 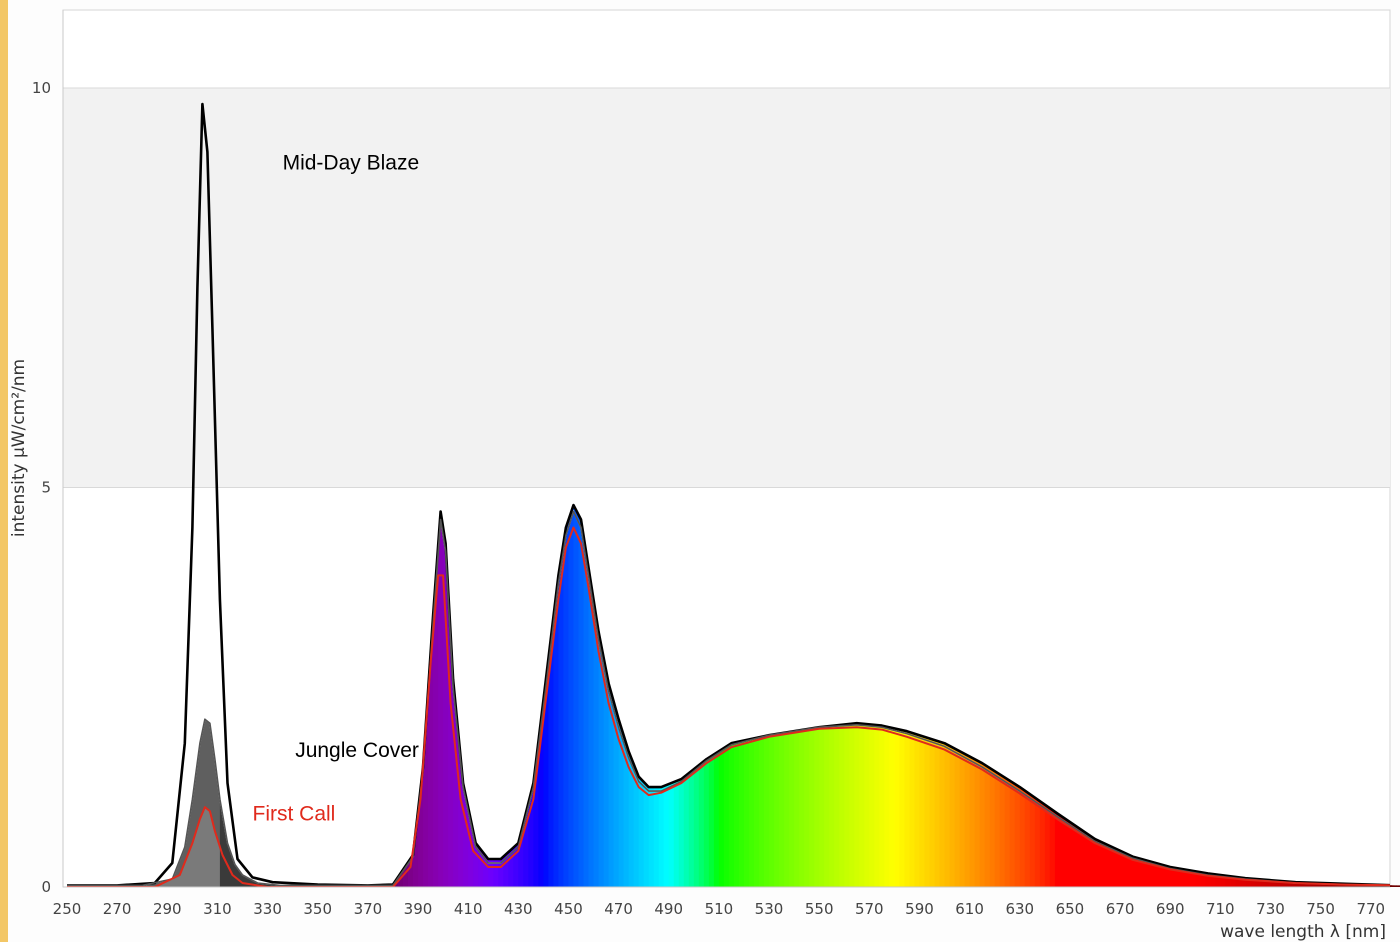 What do you see at coordinates (317, 909) in the screenshot?
I see `x-tick-label: 350` at bounding box center [317, 909].